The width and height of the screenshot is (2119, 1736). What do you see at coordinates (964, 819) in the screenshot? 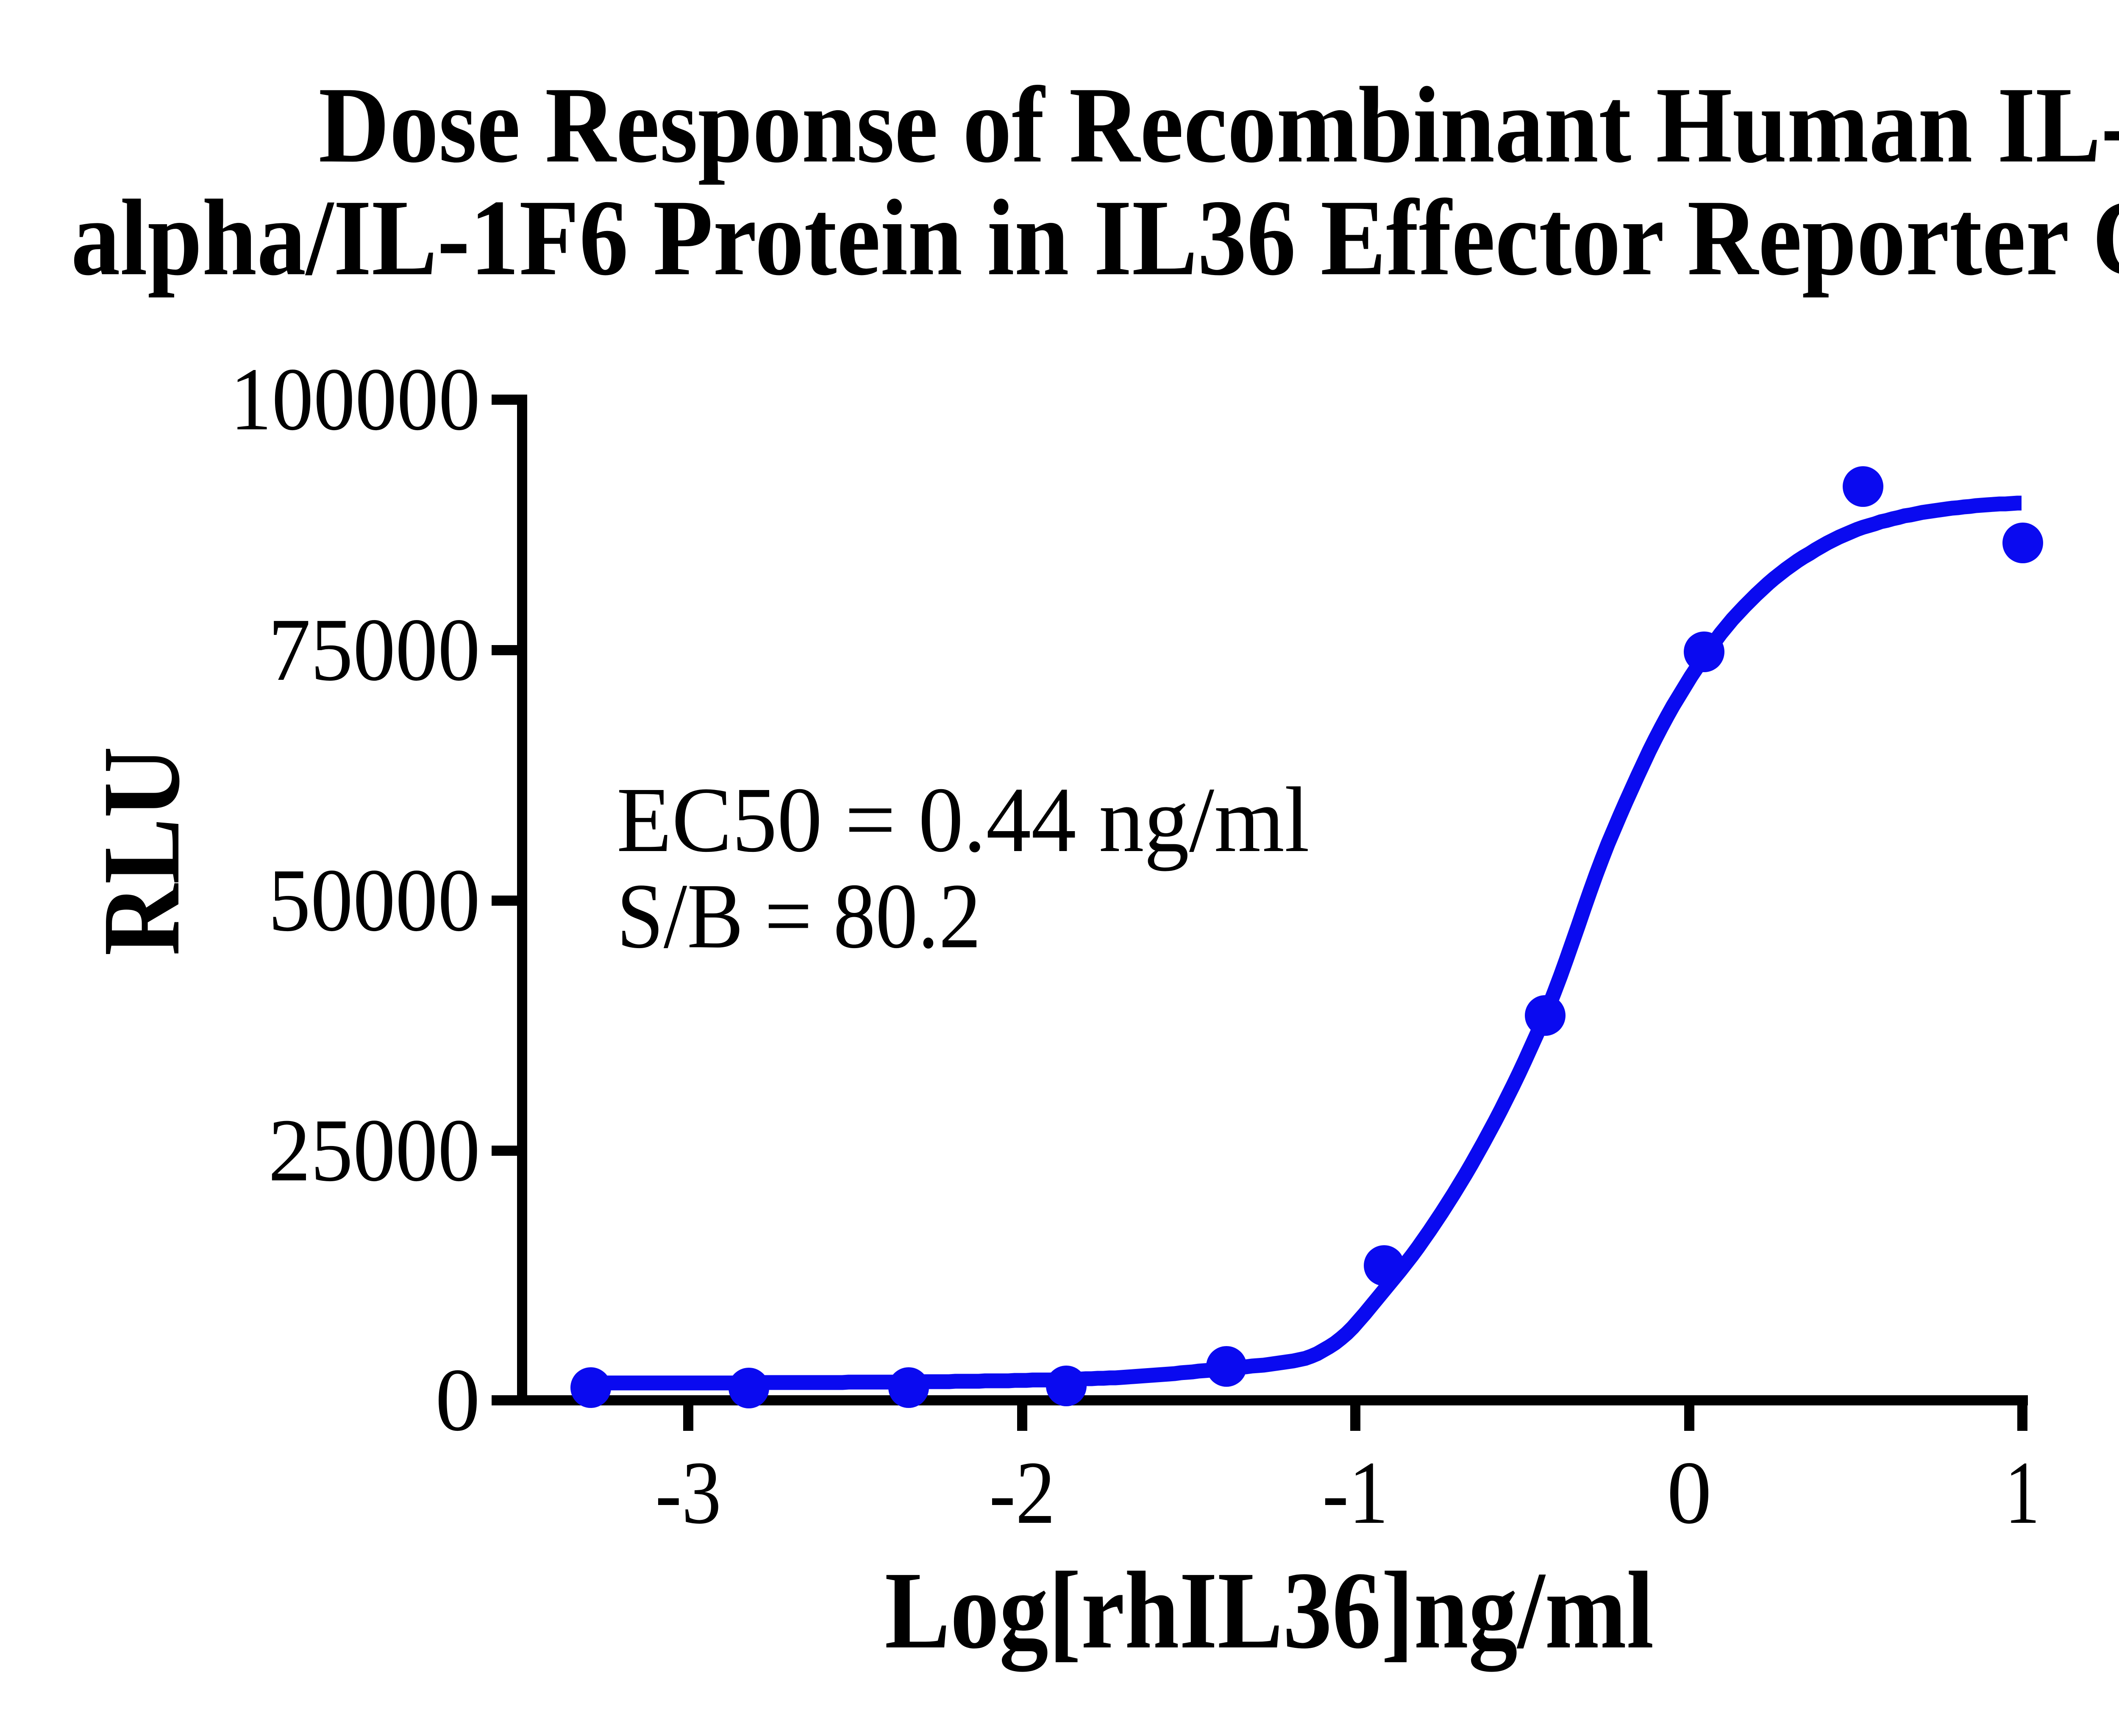
I see `svg-text: EC50 = 0.44 ng/ml` at bounding box center [964, 819].